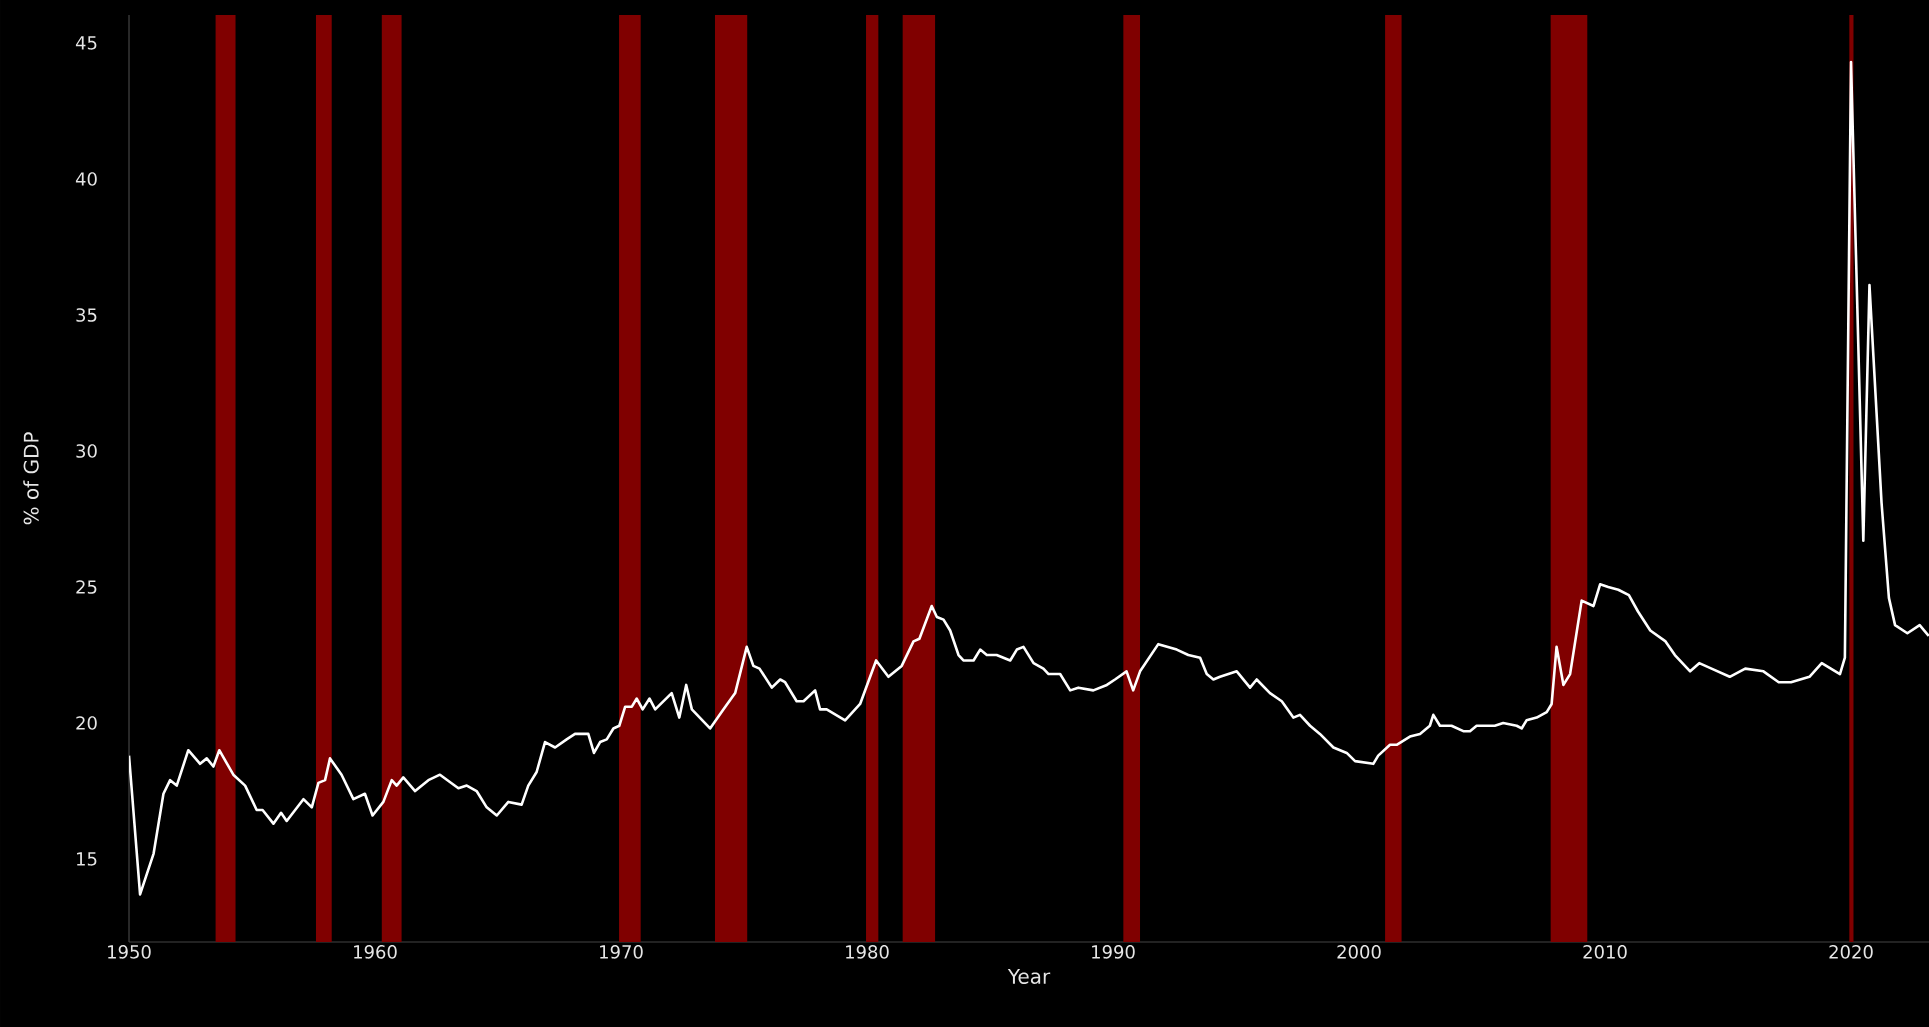  Describe the element at coordinates (87, 859) in the screenshot. I see `y-tick-label: 15` at that location.